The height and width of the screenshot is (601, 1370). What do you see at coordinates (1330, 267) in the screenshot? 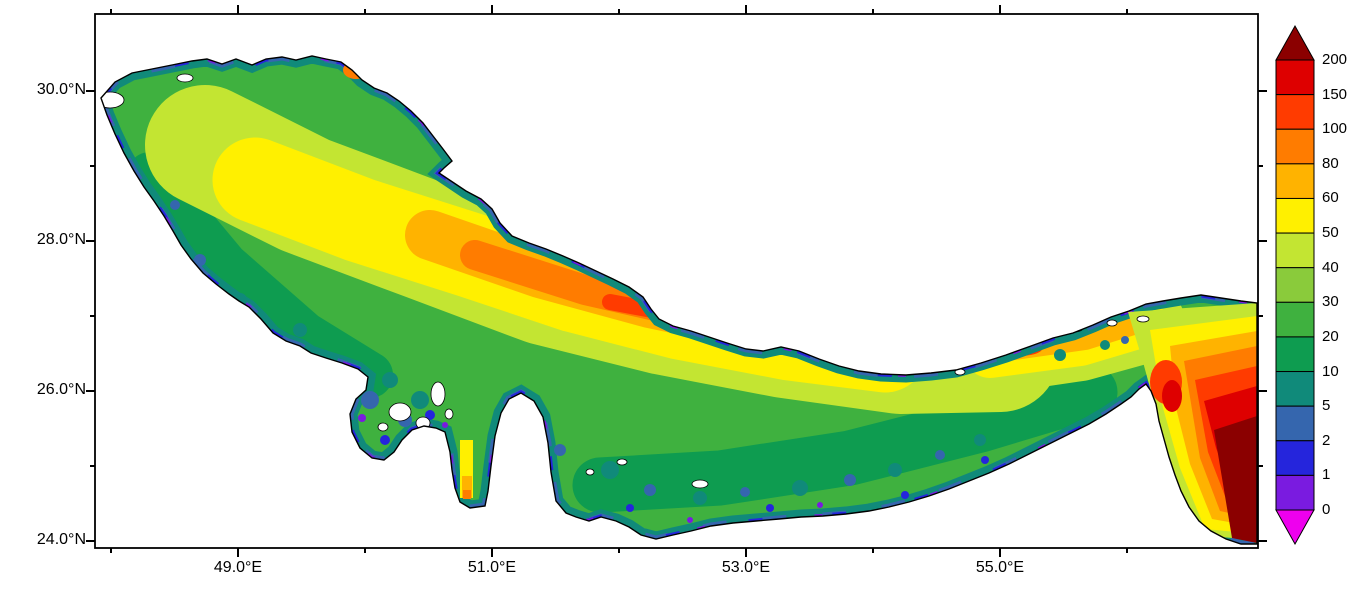
I see `colorbar-label: 40` at bounding box center [1330, 267].